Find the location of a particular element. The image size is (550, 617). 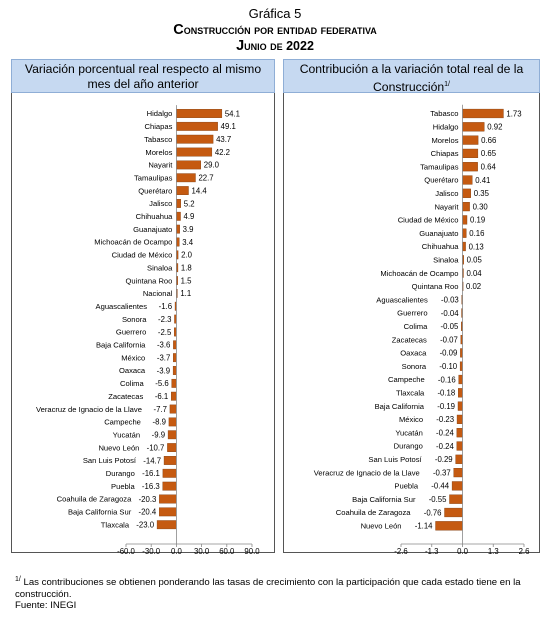

value-label: 1.8 is located at coordinates (186, 268).